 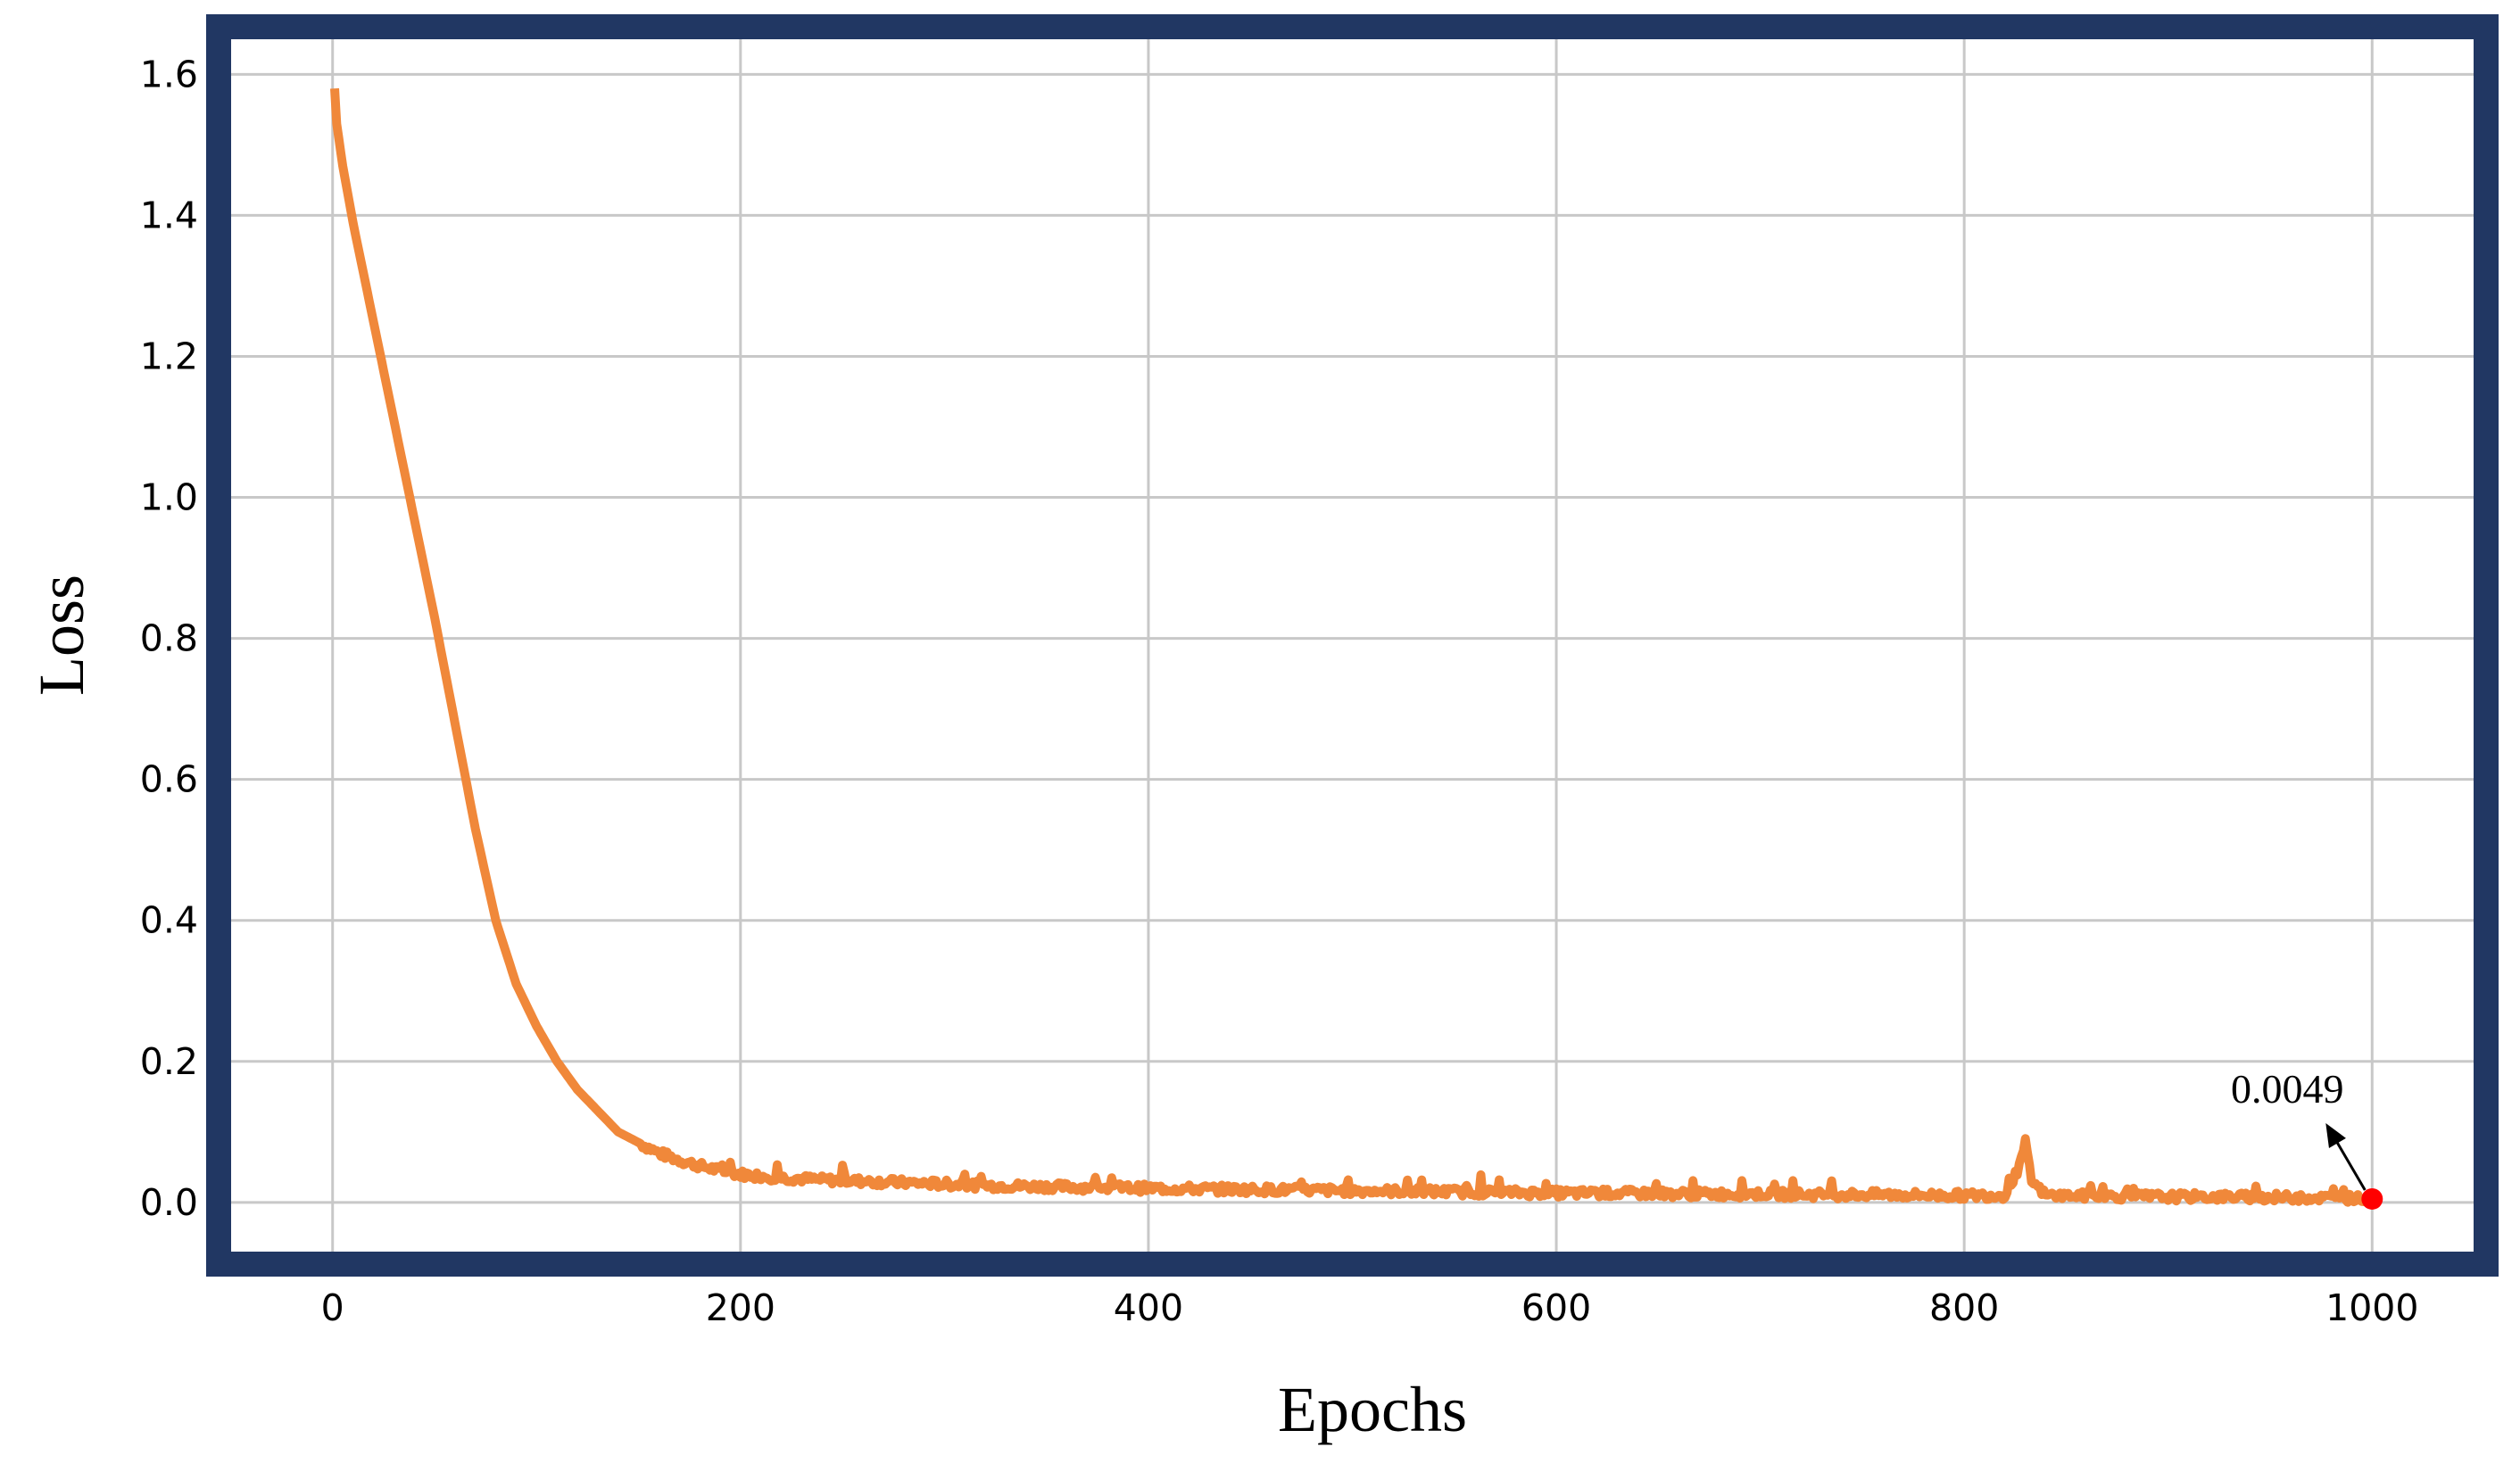 What do you see at coordinates (2287, 1089) in the screenshot?
I see `annotation-label: 0.0049` at bounding box center [2287, 1089].